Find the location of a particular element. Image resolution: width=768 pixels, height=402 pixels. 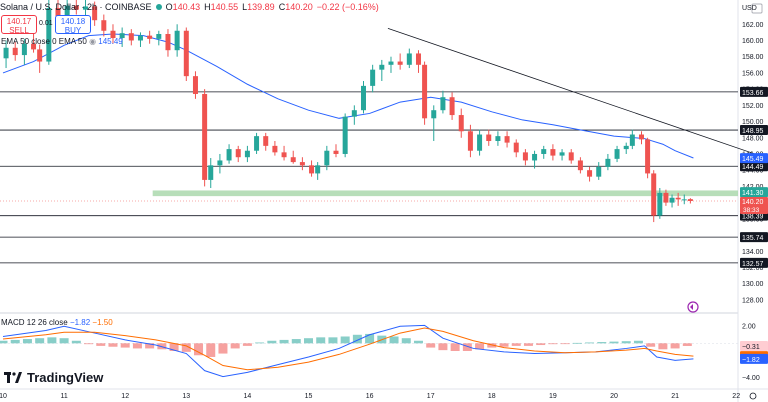

low-value: 139.89 is located at coordinates (261, 7).